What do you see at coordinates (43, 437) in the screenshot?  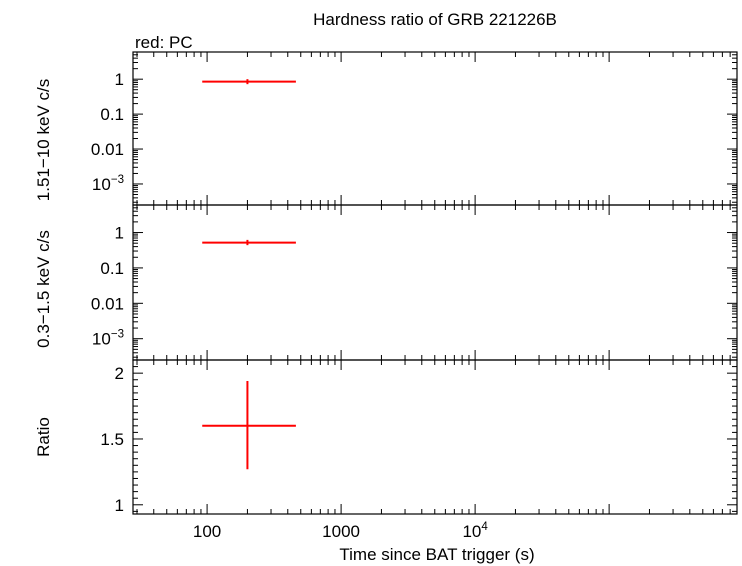 I see `y-axis-label: Ratio` at bounding box center [43, 437].